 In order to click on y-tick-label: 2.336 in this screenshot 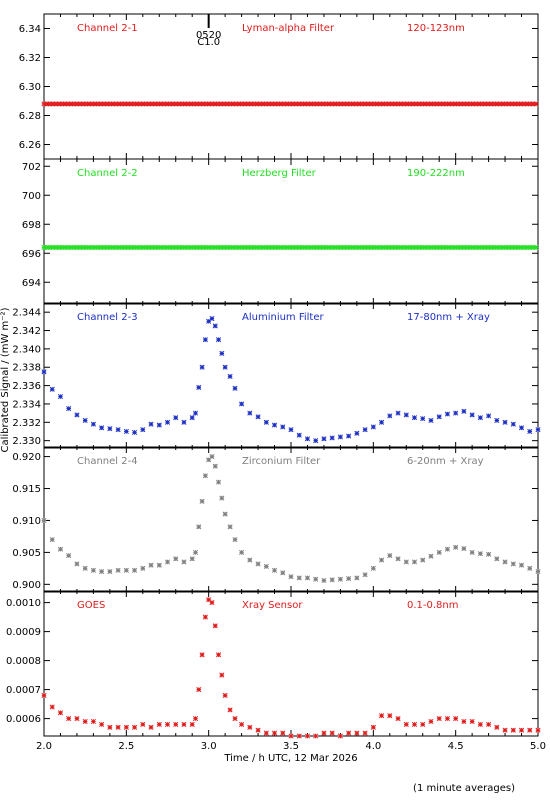, I will do `click(26, 386)`.